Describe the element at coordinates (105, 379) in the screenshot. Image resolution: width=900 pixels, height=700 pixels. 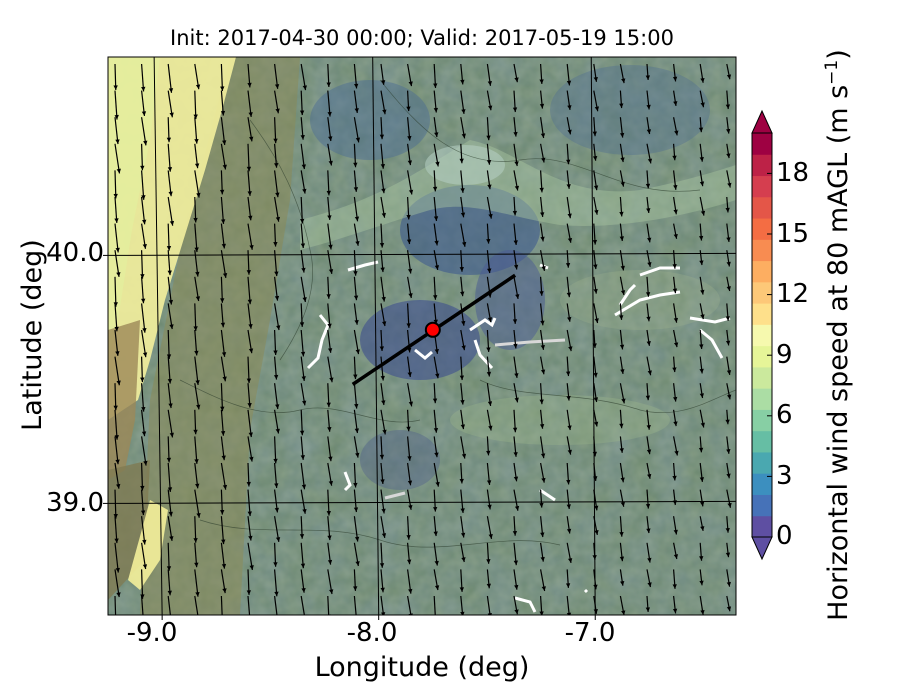
I see `y-axis-ticks` at that location.